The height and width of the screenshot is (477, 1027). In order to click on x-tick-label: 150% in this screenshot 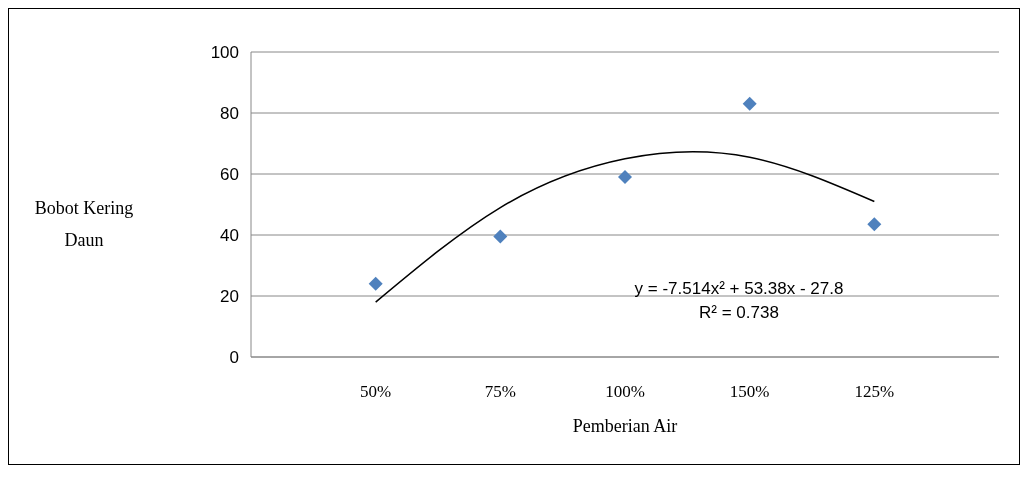, I will do `click(749, 392)`.